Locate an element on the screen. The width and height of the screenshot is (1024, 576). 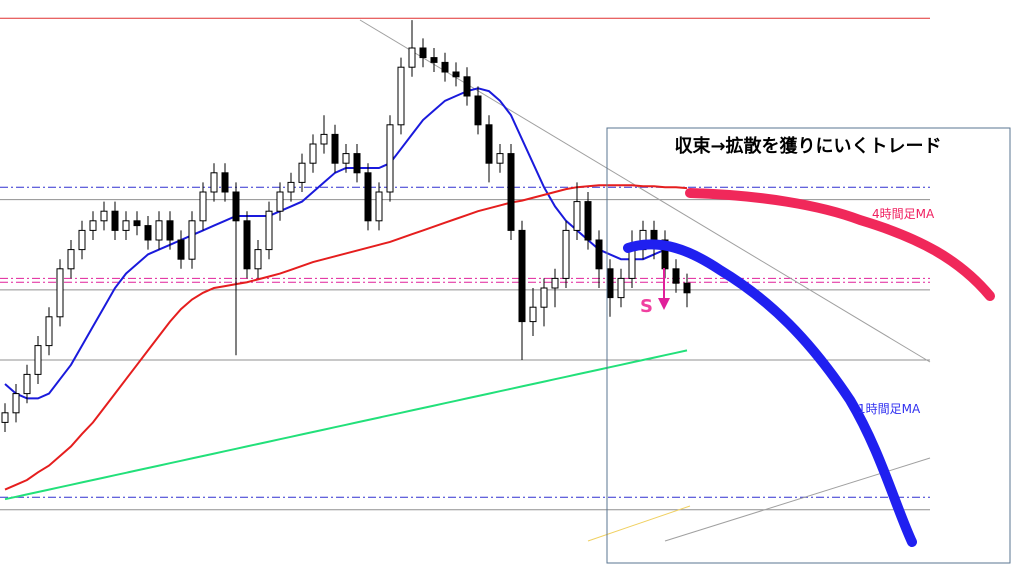
signal-arrowhead is located at coordinates (664, 304).